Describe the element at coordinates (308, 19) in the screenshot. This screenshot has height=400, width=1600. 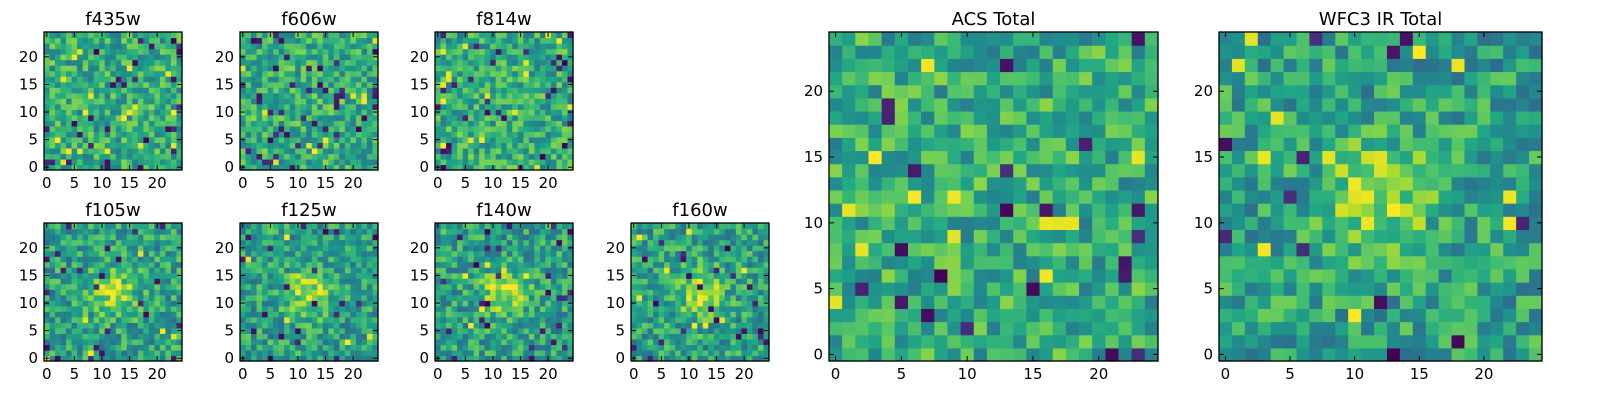
I see `panel-title: f606w` at that location.